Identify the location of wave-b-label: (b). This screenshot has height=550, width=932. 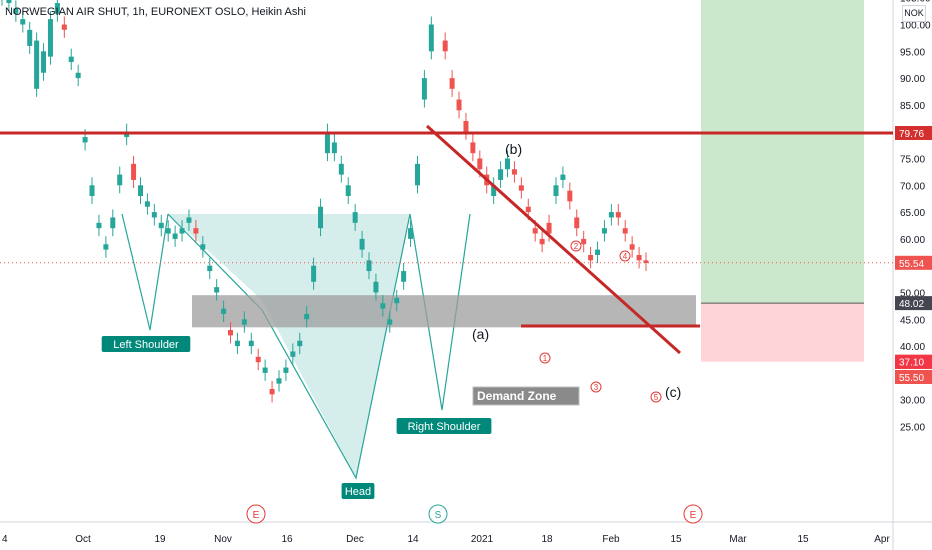
(513, 149).